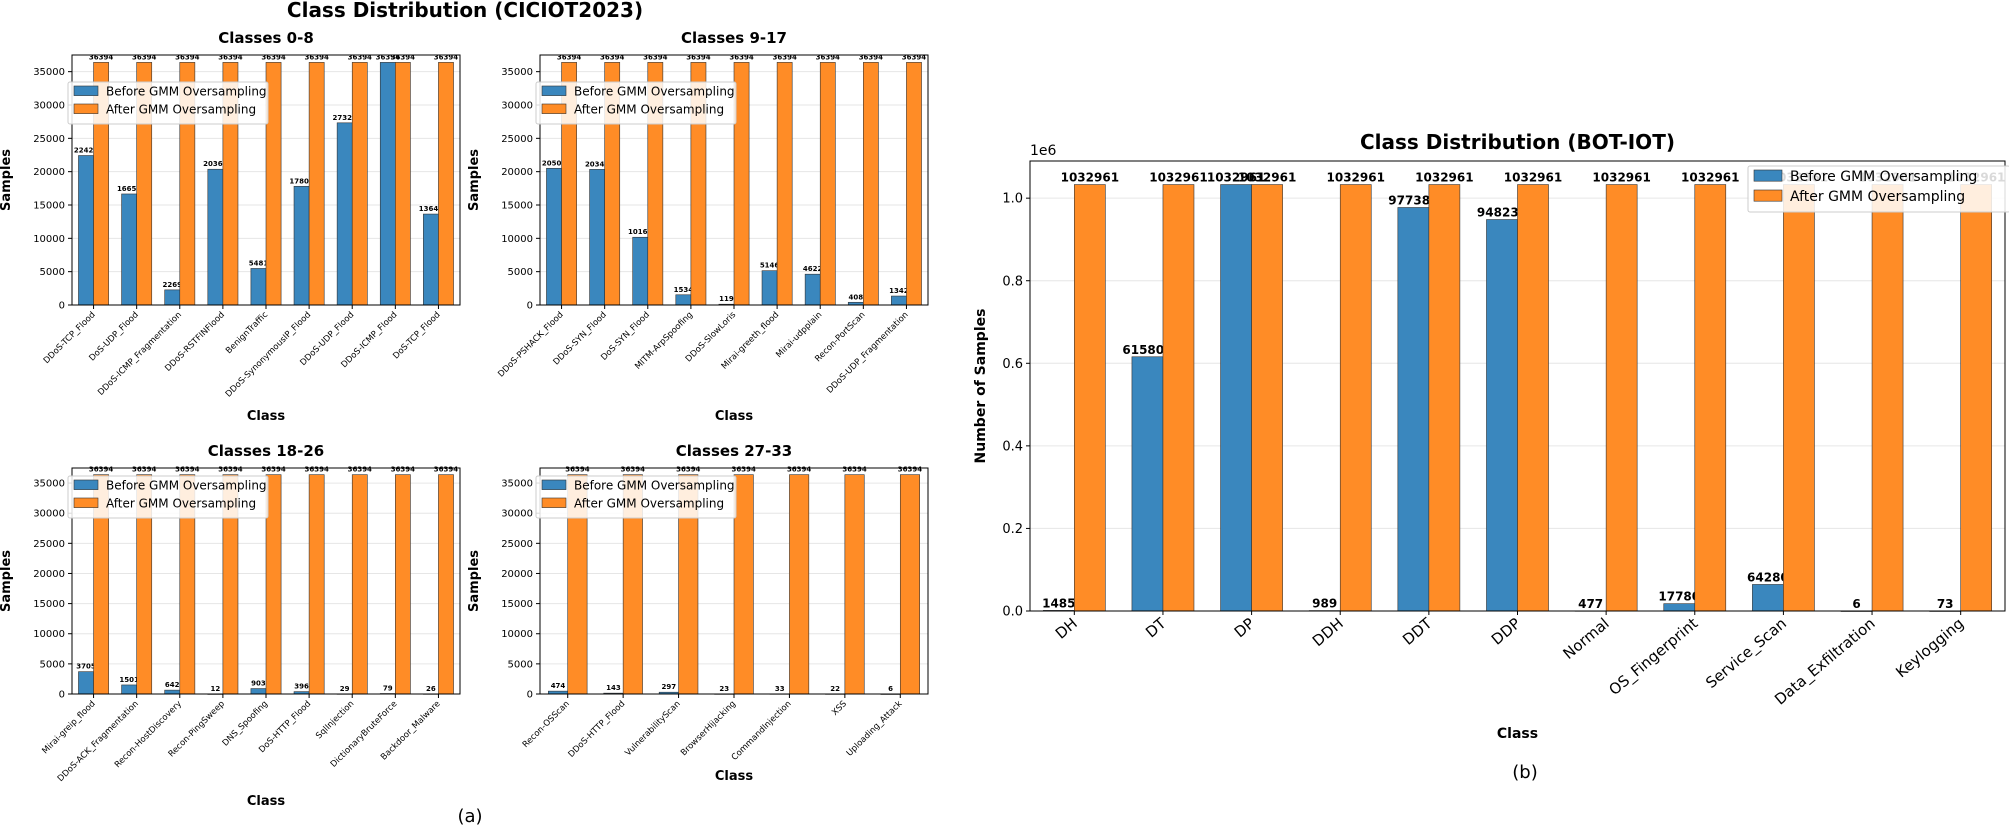 This screenshot has height=826, width=2009. Describe the element at coordinates (215, 164) in the screenshot. I see `data-label: 20365` at that location.